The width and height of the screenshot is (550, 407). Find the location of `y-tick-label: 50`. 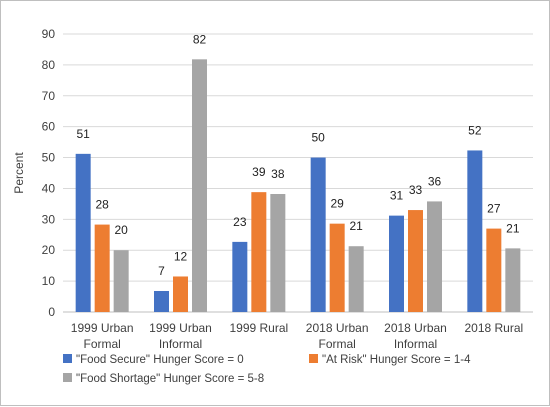

y-tick-label: 50 is located at coordinates (49, 158).